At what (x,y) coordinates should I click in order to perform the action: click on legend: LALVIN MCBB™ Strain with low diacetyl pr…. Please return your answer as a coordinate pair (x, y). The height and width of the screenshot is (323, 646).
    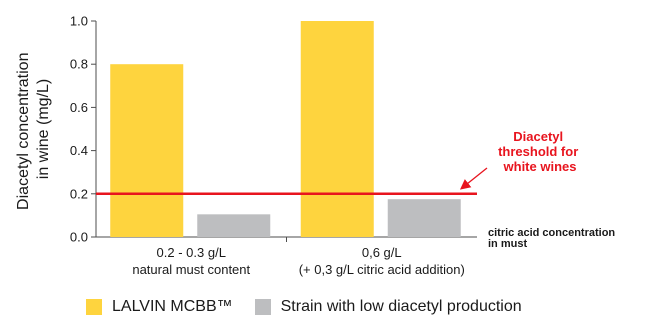
    Looking at the image, I should click on (315, 307).